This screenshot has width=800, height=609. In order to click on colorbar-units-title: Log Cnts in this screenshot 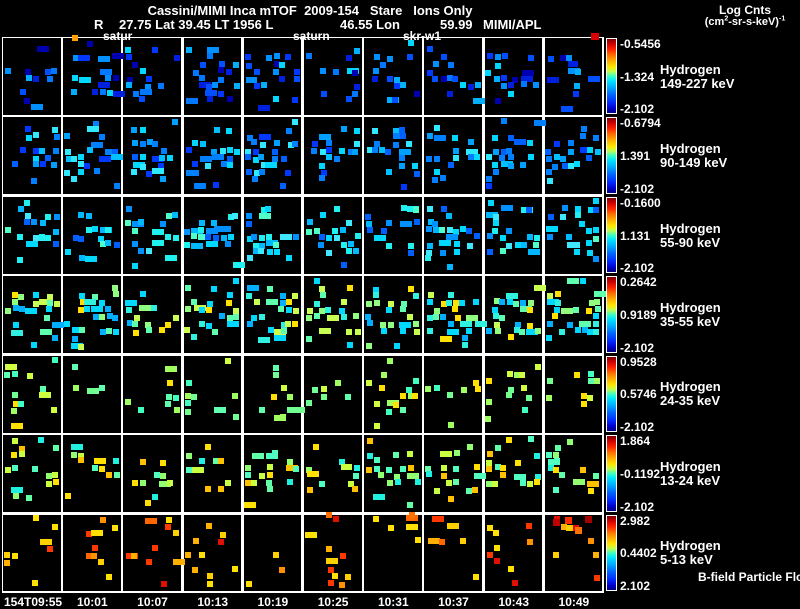, I will do `click(745, 10)`.